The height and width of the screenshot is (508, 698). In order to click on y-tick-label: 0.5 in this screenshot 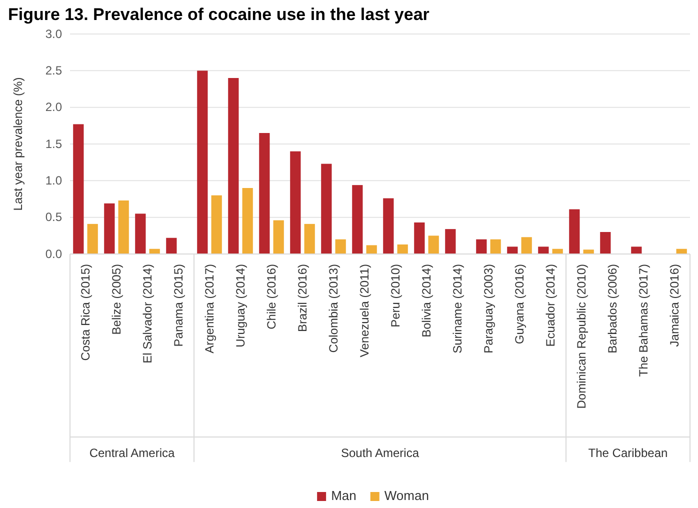, I will do `click(53, 217)`.